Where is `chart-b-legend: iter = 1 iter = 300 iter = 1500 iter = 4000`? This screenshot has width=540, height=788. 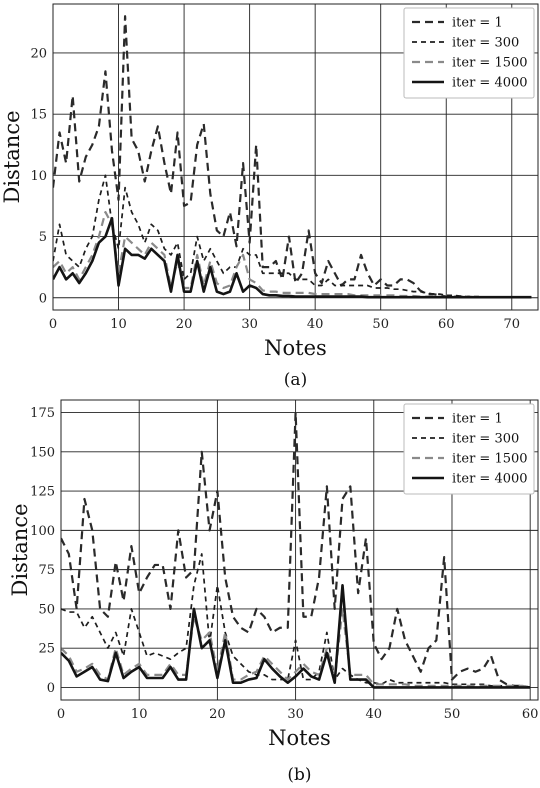
chart-b-legend: iter = 1 iter = 300 iter = 1500 iter = 4000 is located at coordinates (469, 449).